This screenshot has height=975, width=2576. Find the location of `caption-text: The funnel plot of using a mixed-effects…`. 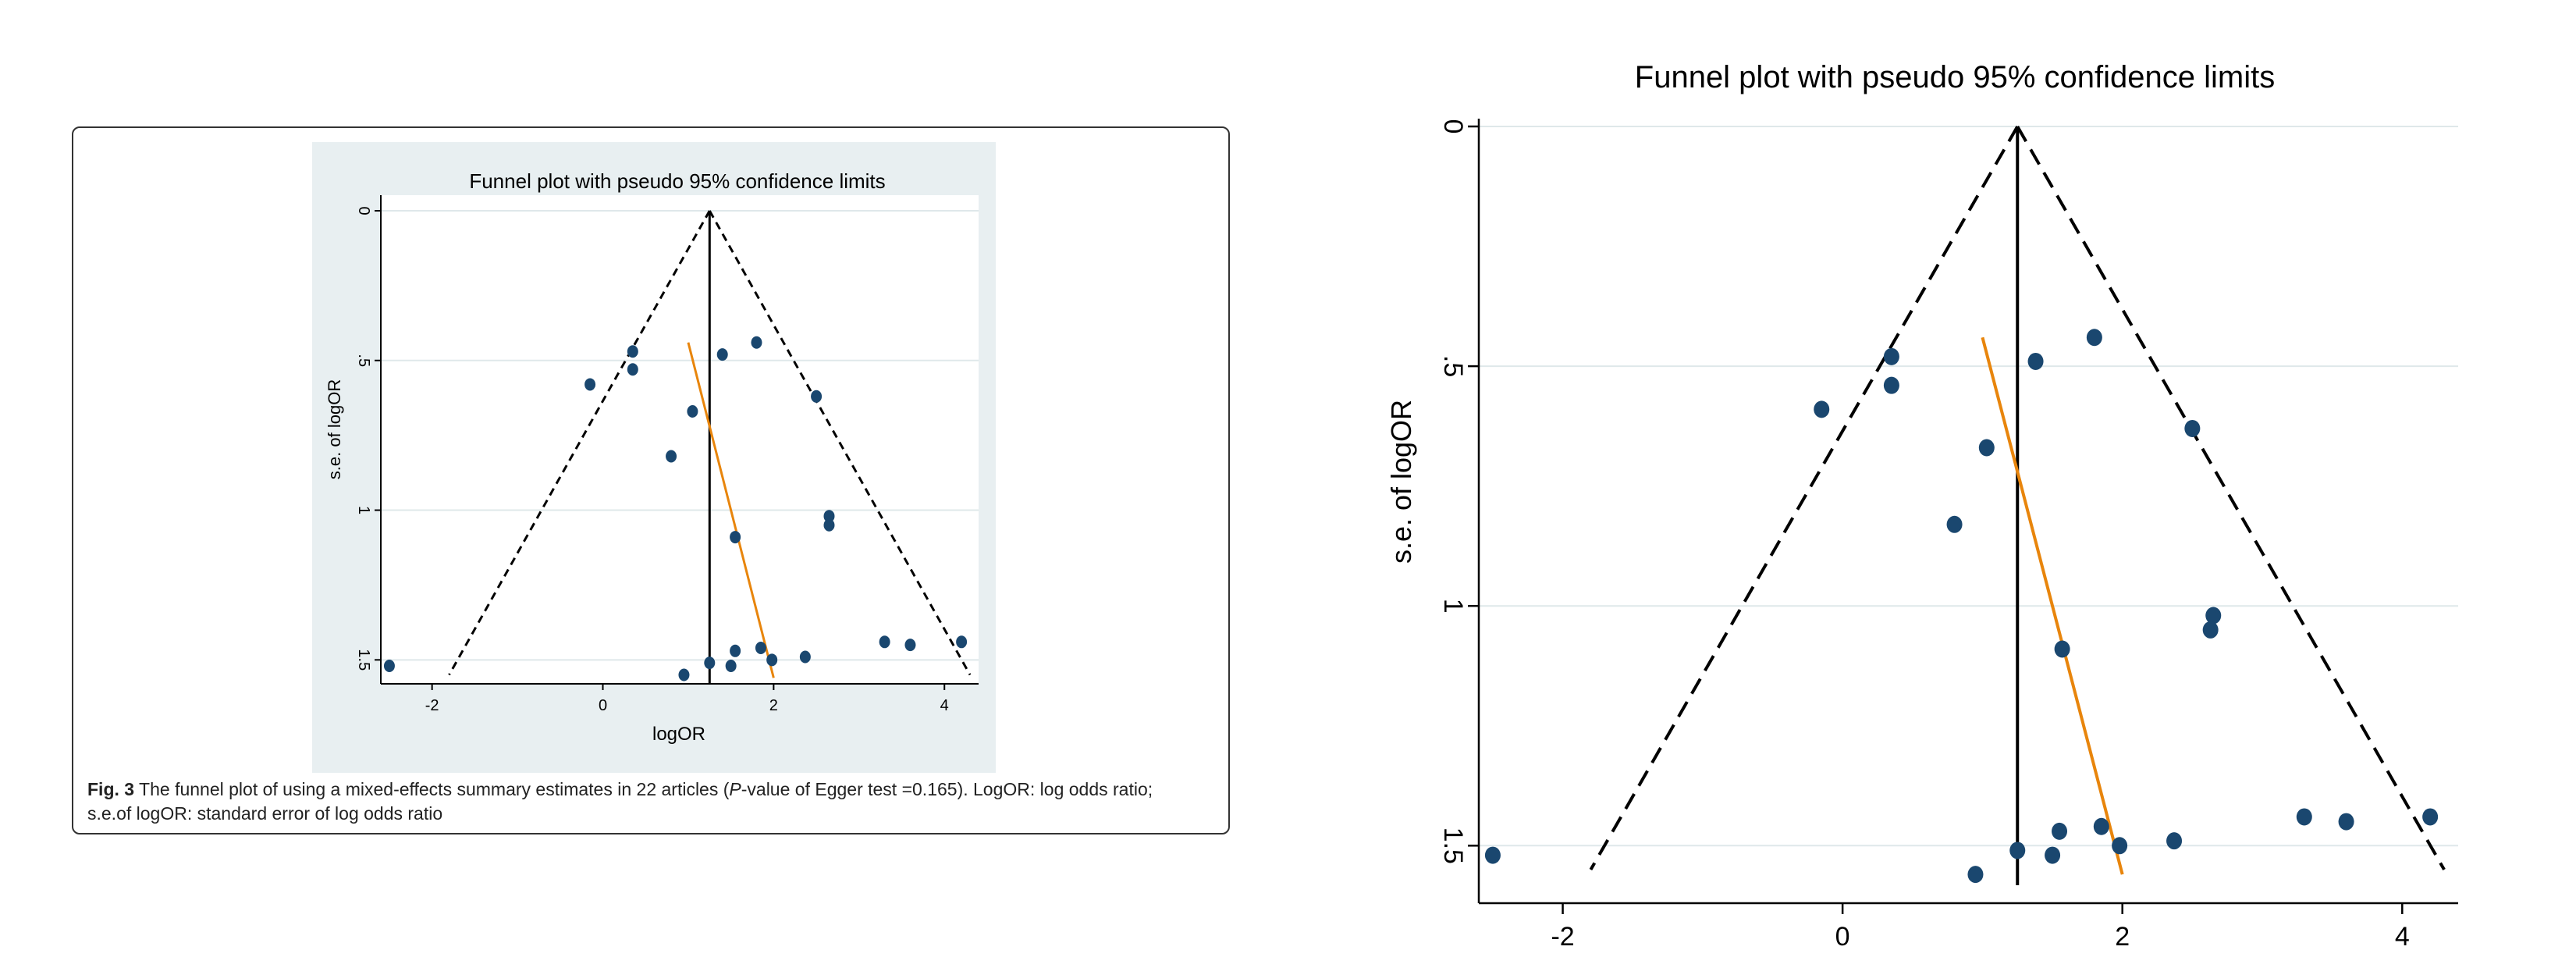

caption-text: The funnel plot of using a mixed-effects… is located at coordinates (435, 789).